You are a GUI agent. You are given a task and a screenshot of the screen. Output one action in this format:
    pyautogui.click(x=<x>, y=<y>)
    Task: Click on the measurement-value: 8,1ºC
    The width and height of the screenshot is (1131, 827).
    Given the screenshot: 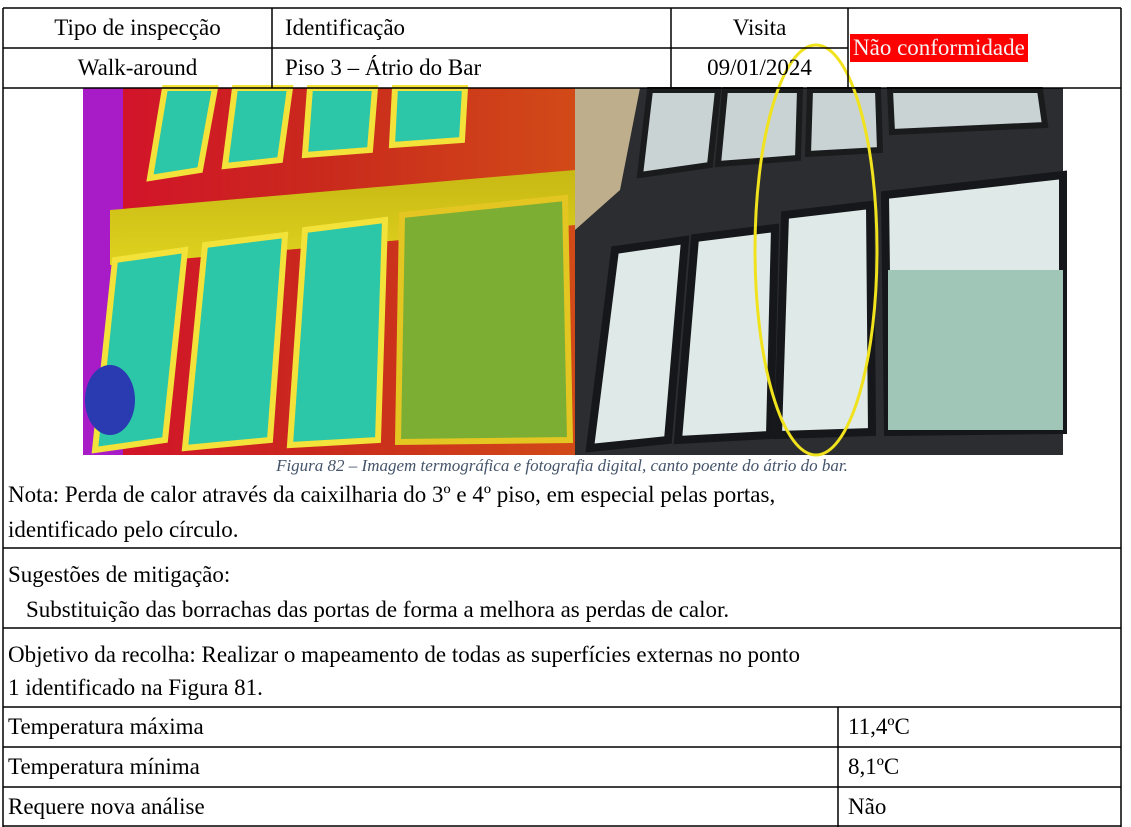 What is the action you would take?
    pyautogui.click(x=874, y=766)
    